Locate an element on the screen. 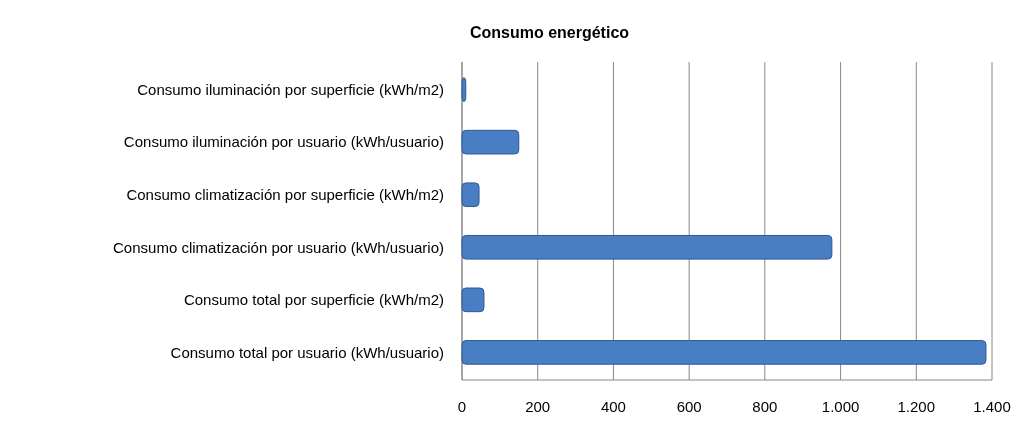 The width and height of the screenshot is (1019, 426). x-tick-label: 800 is located at coordinates (765, 406).